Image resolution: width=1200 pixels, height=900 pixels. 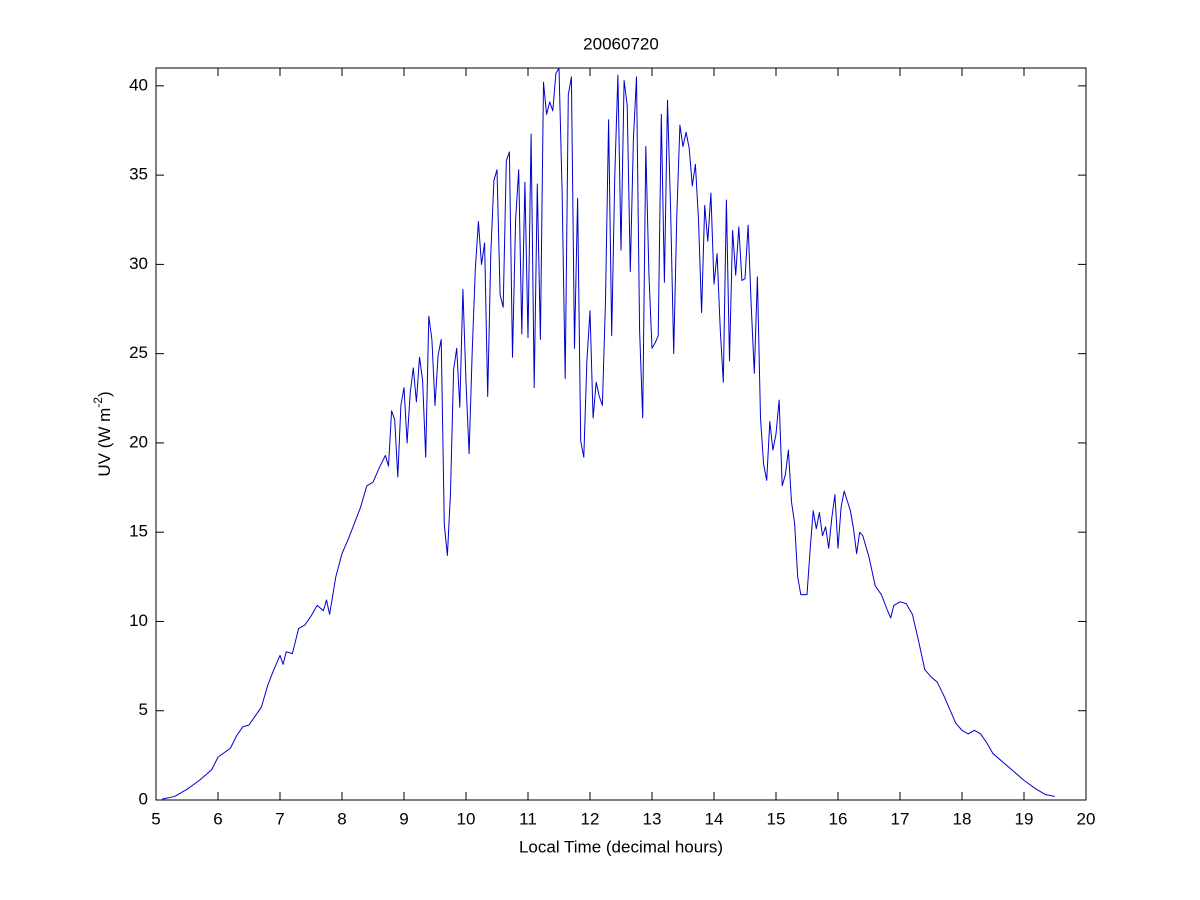 I want to click on x-tick-label: 17, so click(x=900, y=818).